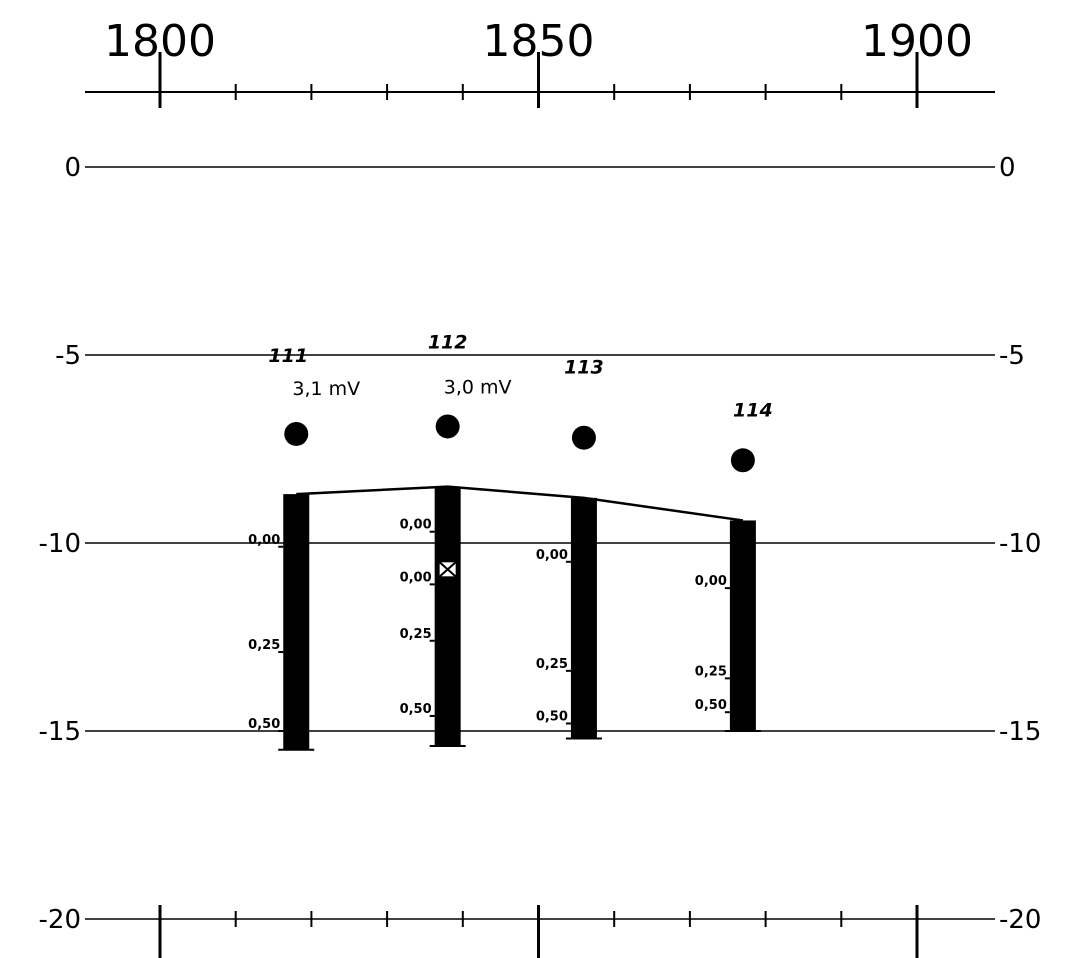 The image size is (1085, 958). Describe the element at coordinates (520, 503) in the screenshot. I see `top-connecting-line` at that location.